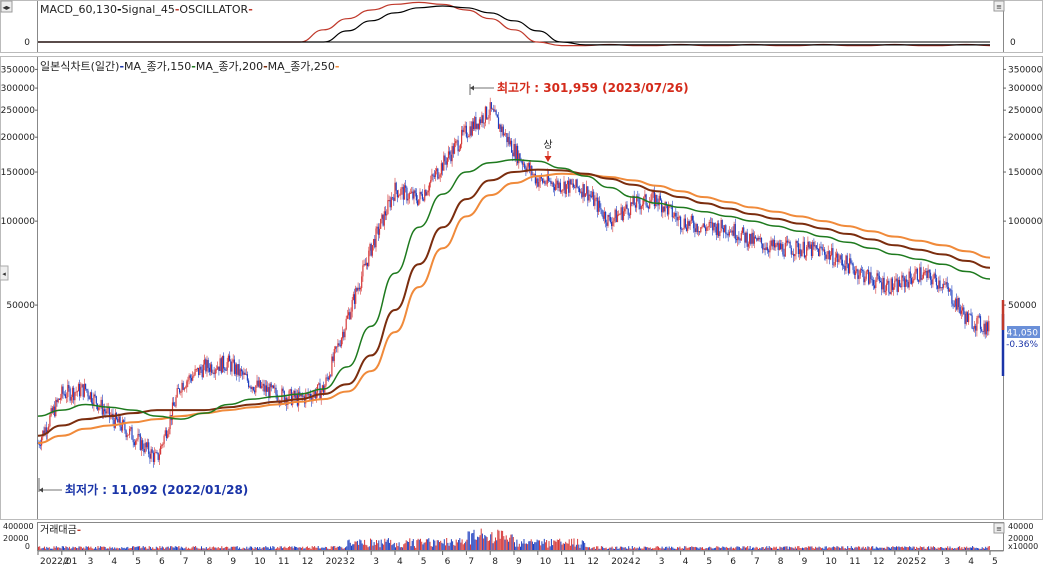 The image size is (1043, 567). Describe the element at coordinates (4, 273) in the screenshot. I see `price-scroll-left-icon: ◂` at that location.